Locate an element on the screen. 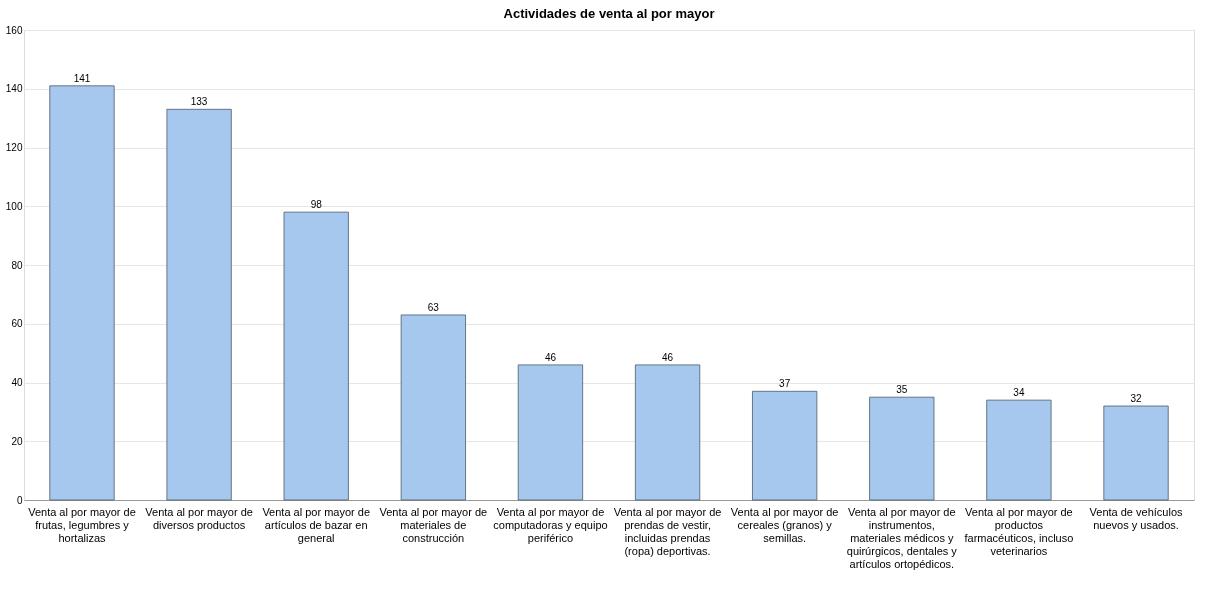  y-tick-label: 0 is located at coordinates (19, 500).